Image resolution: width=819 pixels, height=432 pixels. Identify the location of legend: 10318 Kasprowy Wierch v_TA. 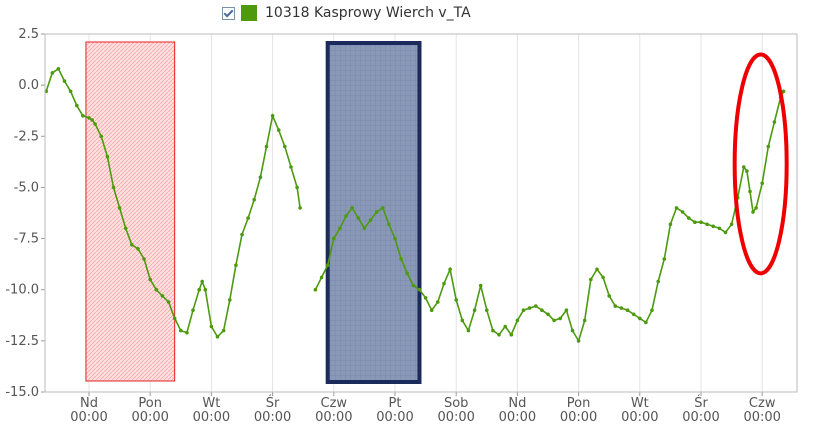
(346, 13).